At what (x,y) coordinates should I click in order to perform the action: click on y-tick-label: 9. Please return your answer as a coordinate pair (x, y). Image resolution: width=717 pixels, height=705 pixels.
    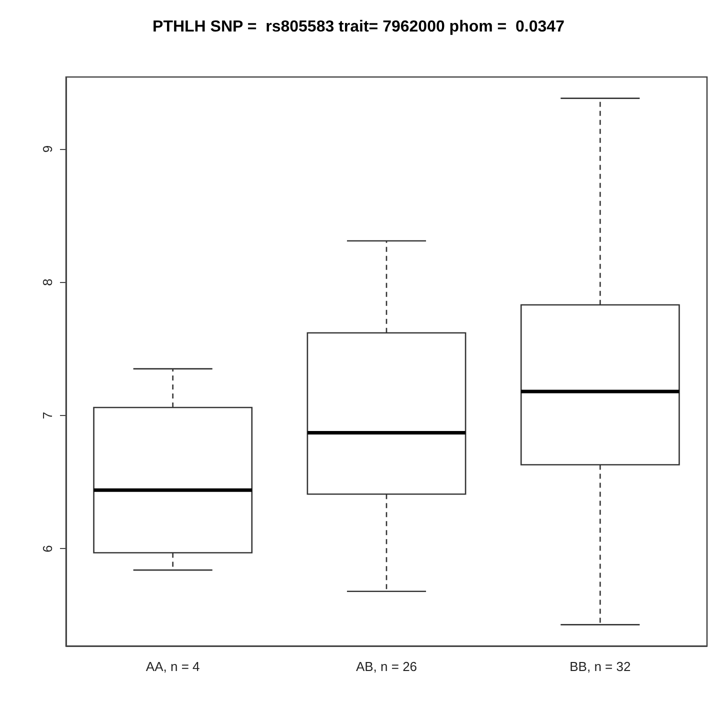
    Looking at the image, I should click on (47, 149).